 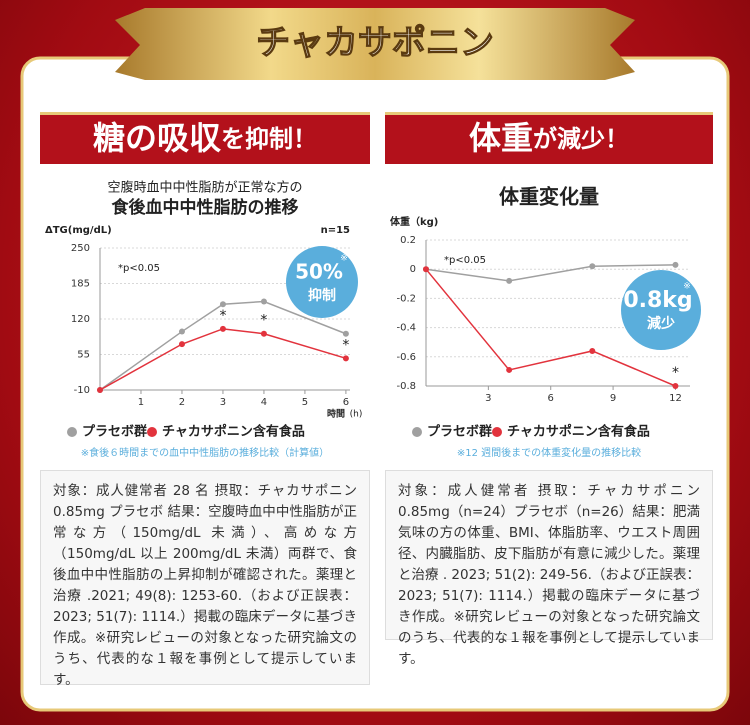 I want to click on x-tick-label: 12, so click(x=675, y=398).